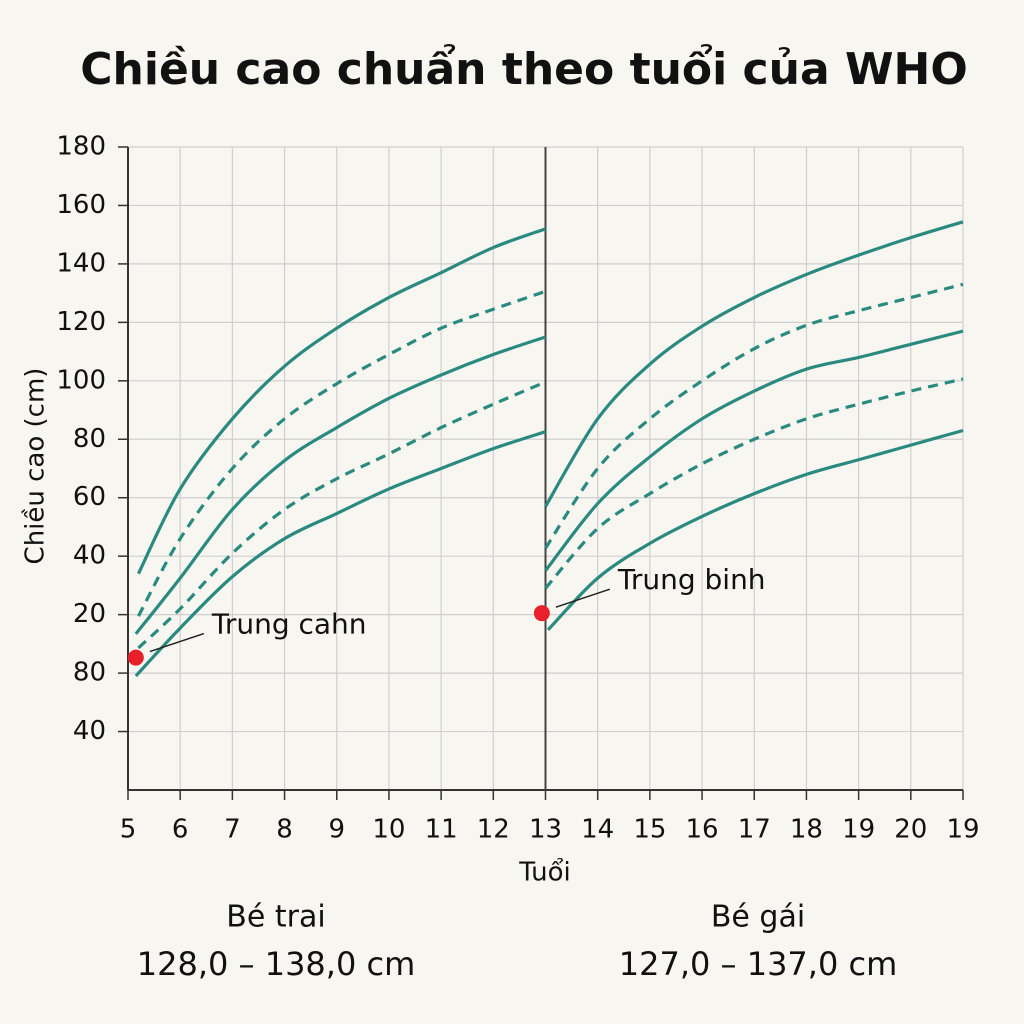 Image resolution: width=1024 pixels, height=1024 pixels. I want to click on panel-range: 127,0 – 137,0 cm, so click(758, 964).